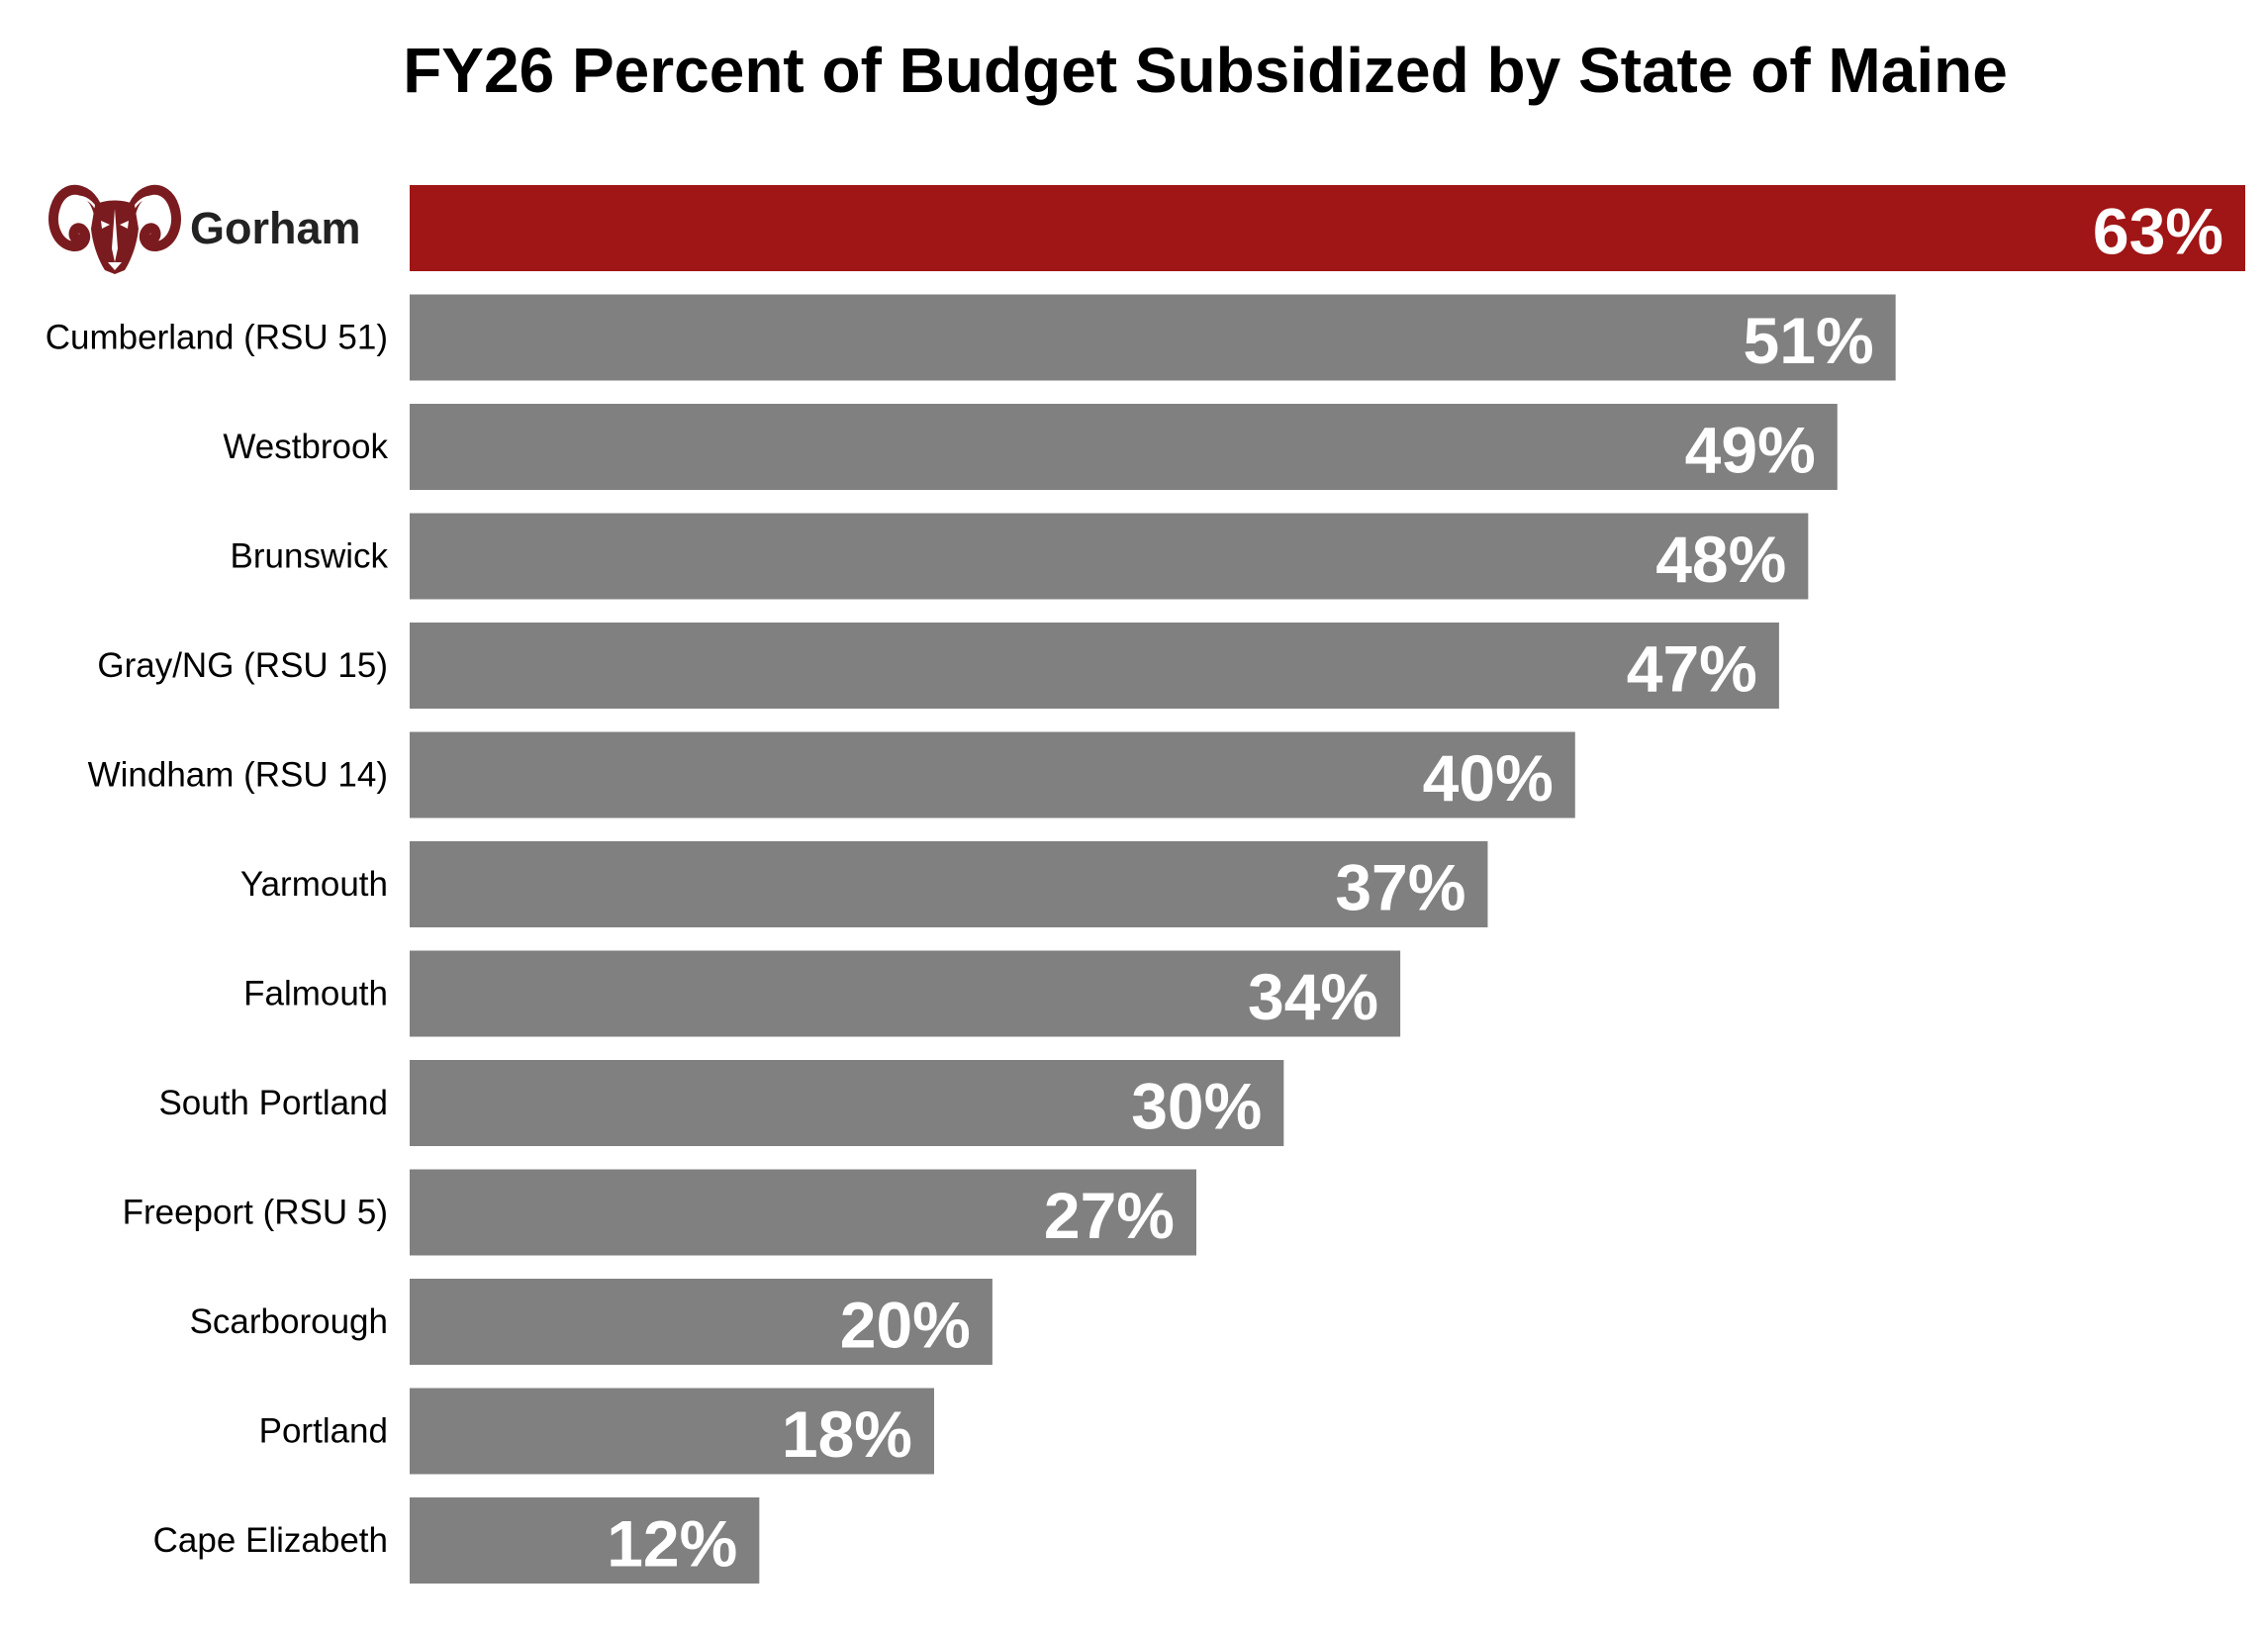  Describe the element at coordinates (2158, 231) in the screenshot. I see `value-label-0: 63%` at that location.